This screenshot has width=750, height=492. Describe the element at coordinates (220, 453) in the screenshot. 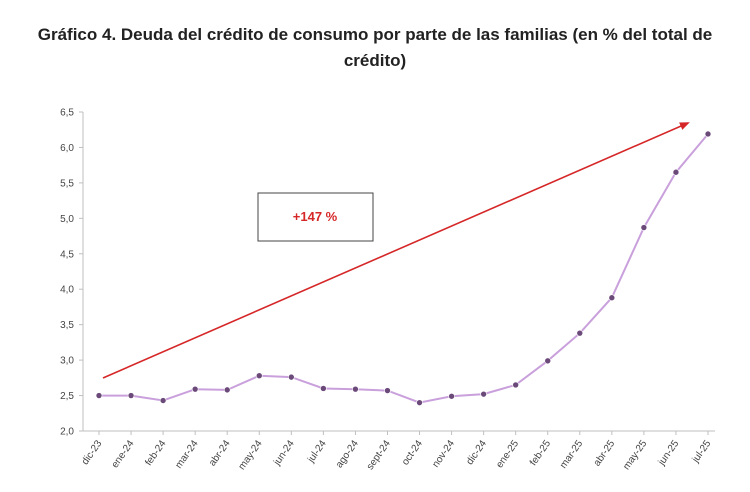

I see `x-tick-label: abr-24` at that location.